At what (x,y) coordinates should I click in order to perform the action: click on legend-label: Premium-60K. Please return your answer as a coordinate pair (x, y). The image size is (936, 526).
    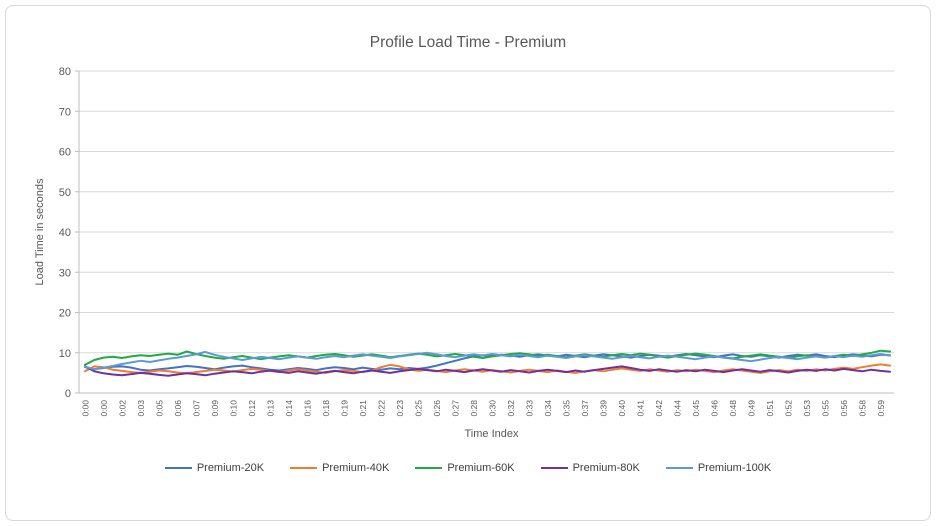
    Looking at the image, I should click on (481, 468).